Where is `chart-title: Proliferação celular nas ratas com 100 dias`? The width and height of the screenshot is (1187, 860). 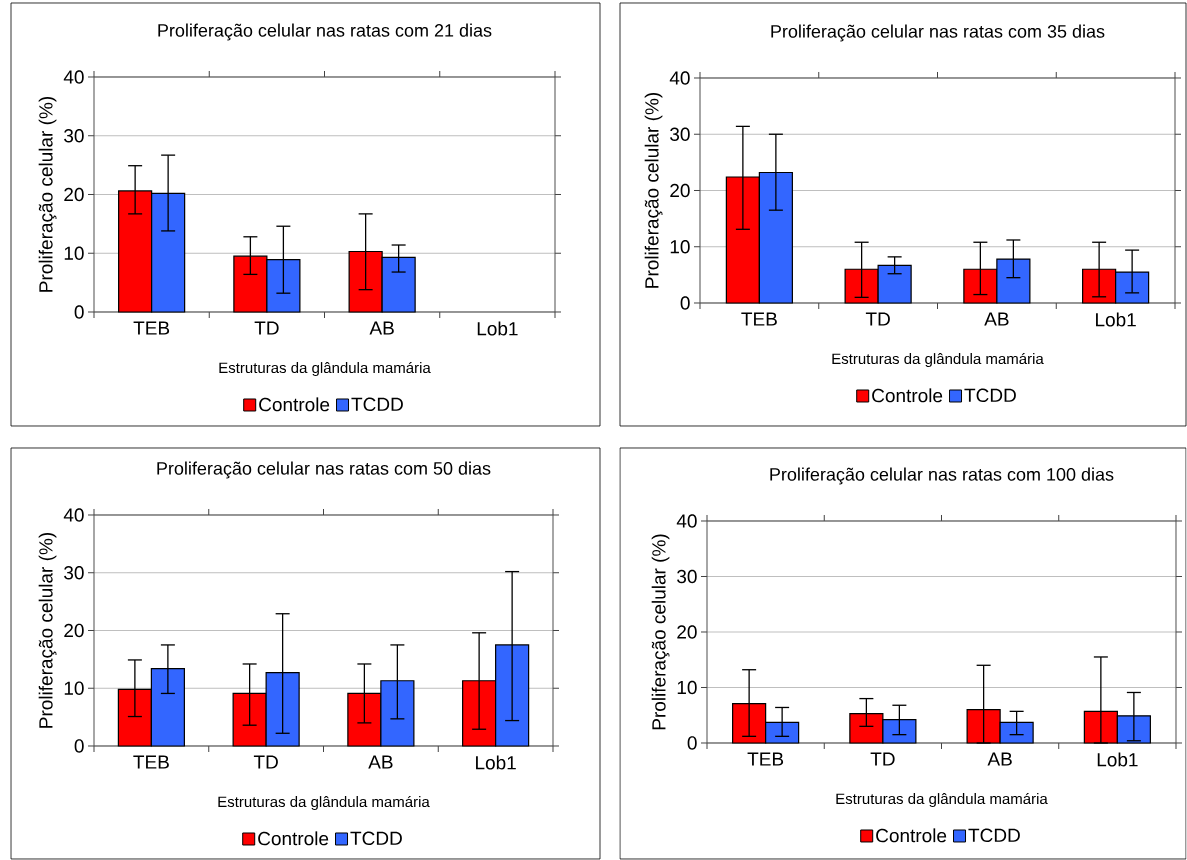
chart-title: Proliferação celular nas ratas com 100 dias is located at coordinates (942, 476).